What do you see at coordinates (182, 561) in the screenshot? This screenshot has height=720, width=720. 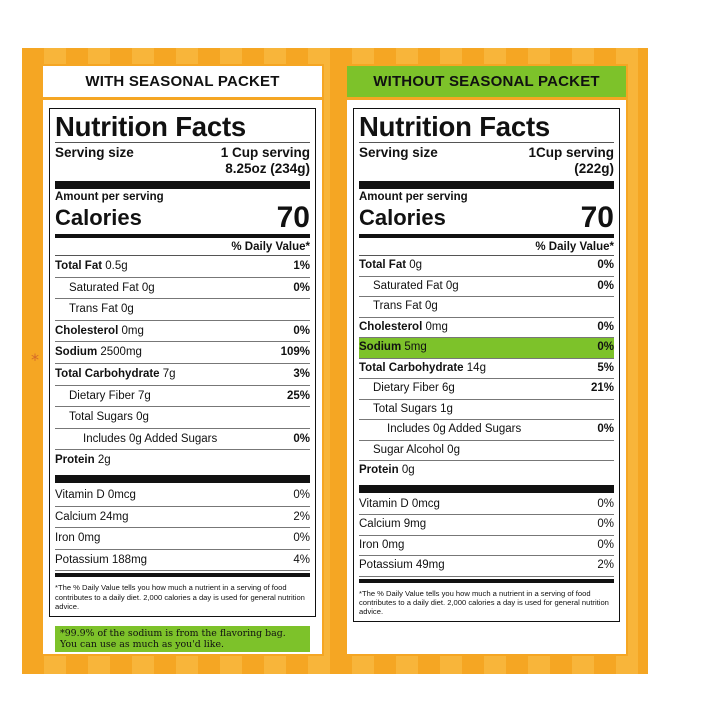 I see `vitamin-row-potassium: Potassium 188mg 4%` at bounding box center [182, 561].